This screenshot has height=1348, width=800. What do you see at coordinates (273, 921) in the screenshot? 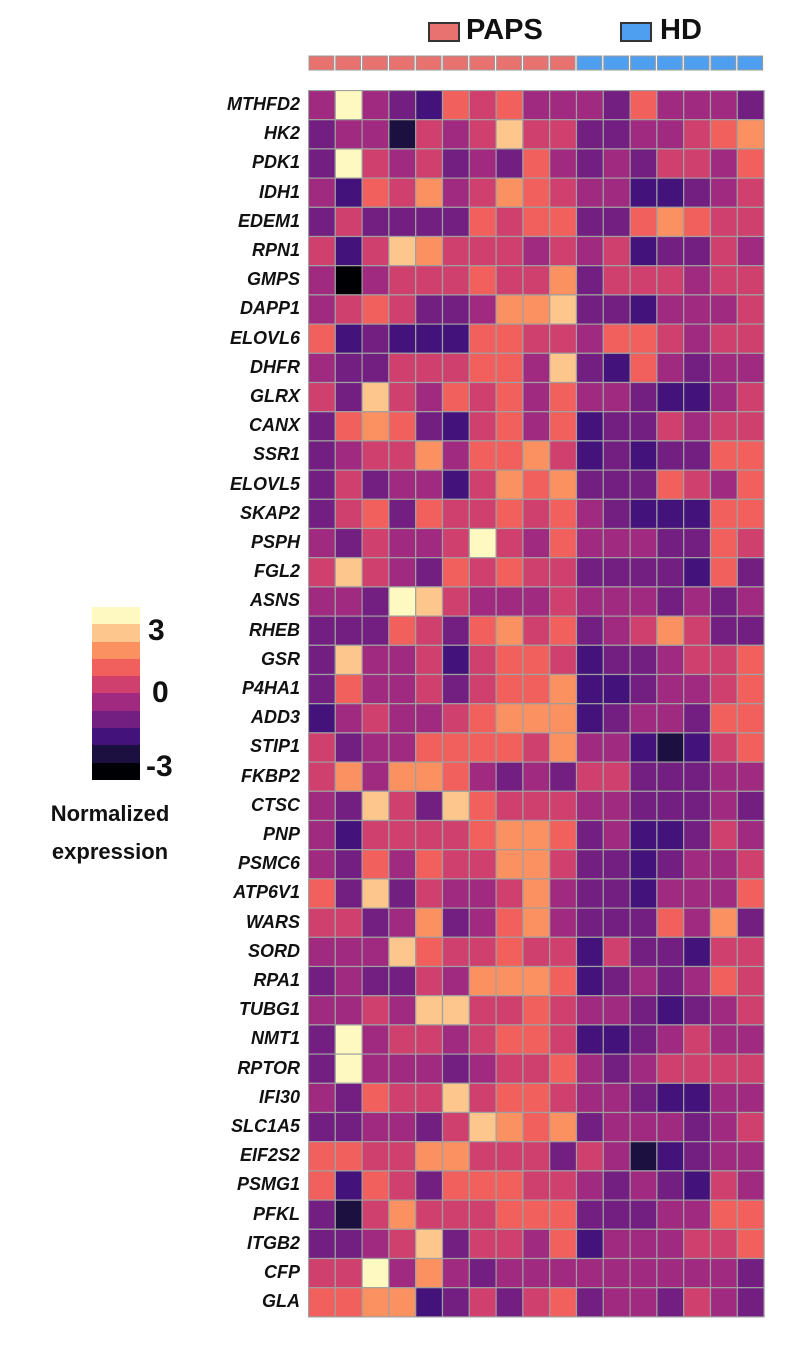
I see `gene-label: WARS` at bounding box center [273, 921].